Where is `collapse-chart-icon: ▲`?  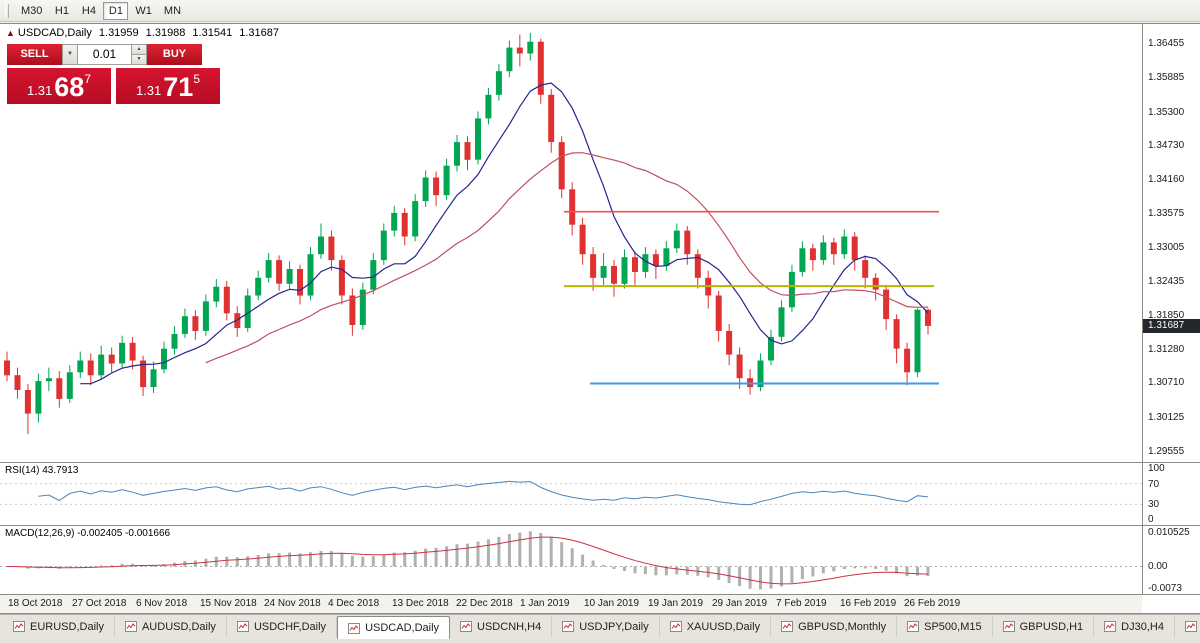
collapse-chart-icon: ▲ is located at coordinates (10, 33).